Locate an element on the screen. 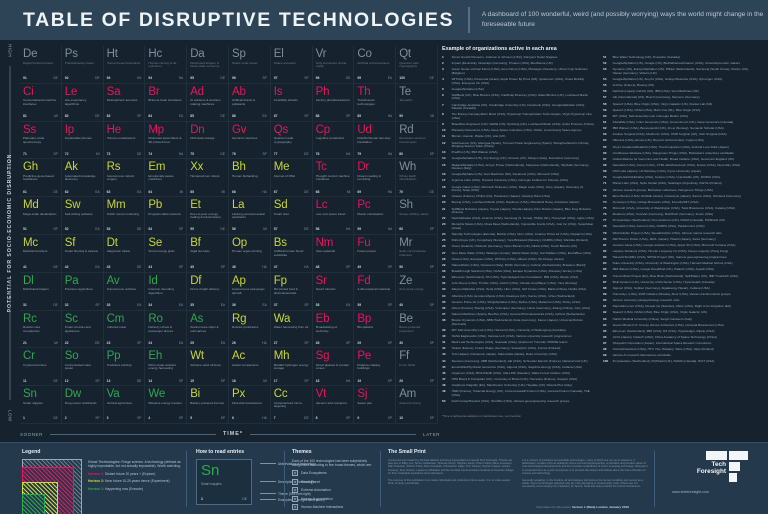 The width and height of the screenshot is (768, 514). tech-cell-mc: Mc Medical tricorders 41 DE is located at coordinates (41, 253).